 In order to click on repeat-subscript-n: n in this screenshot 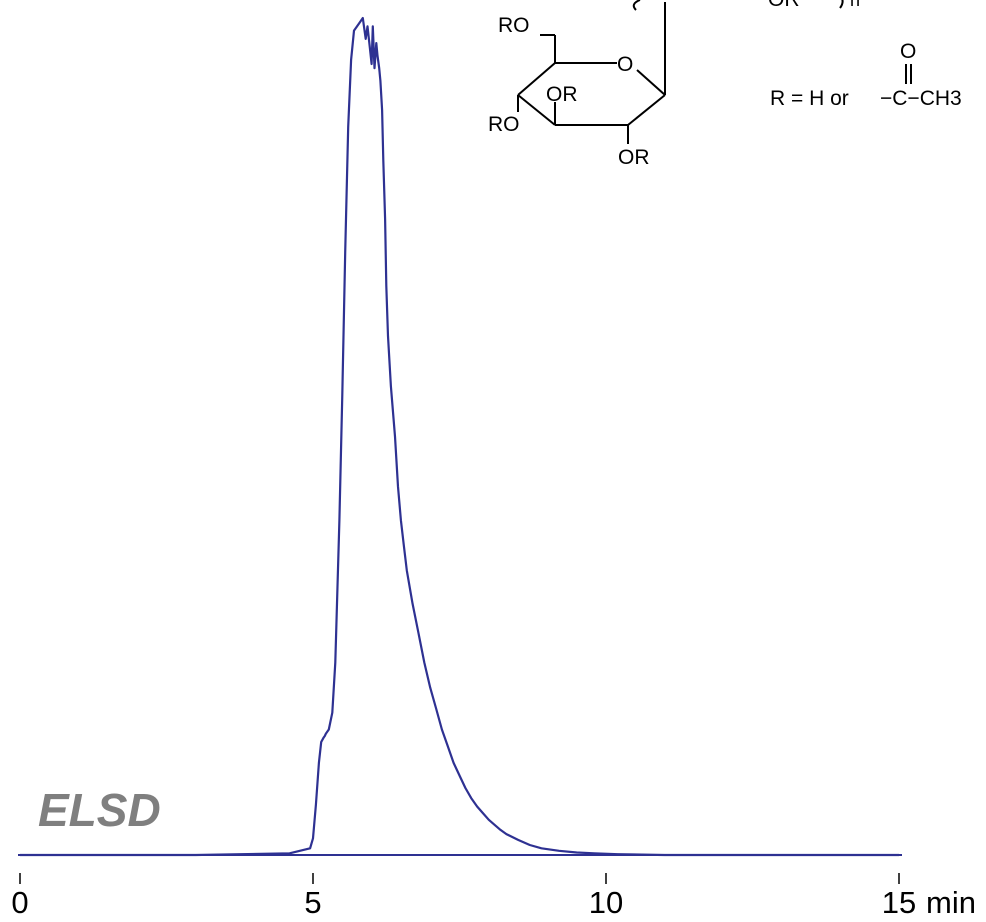, I will do `click(855, 5)`.